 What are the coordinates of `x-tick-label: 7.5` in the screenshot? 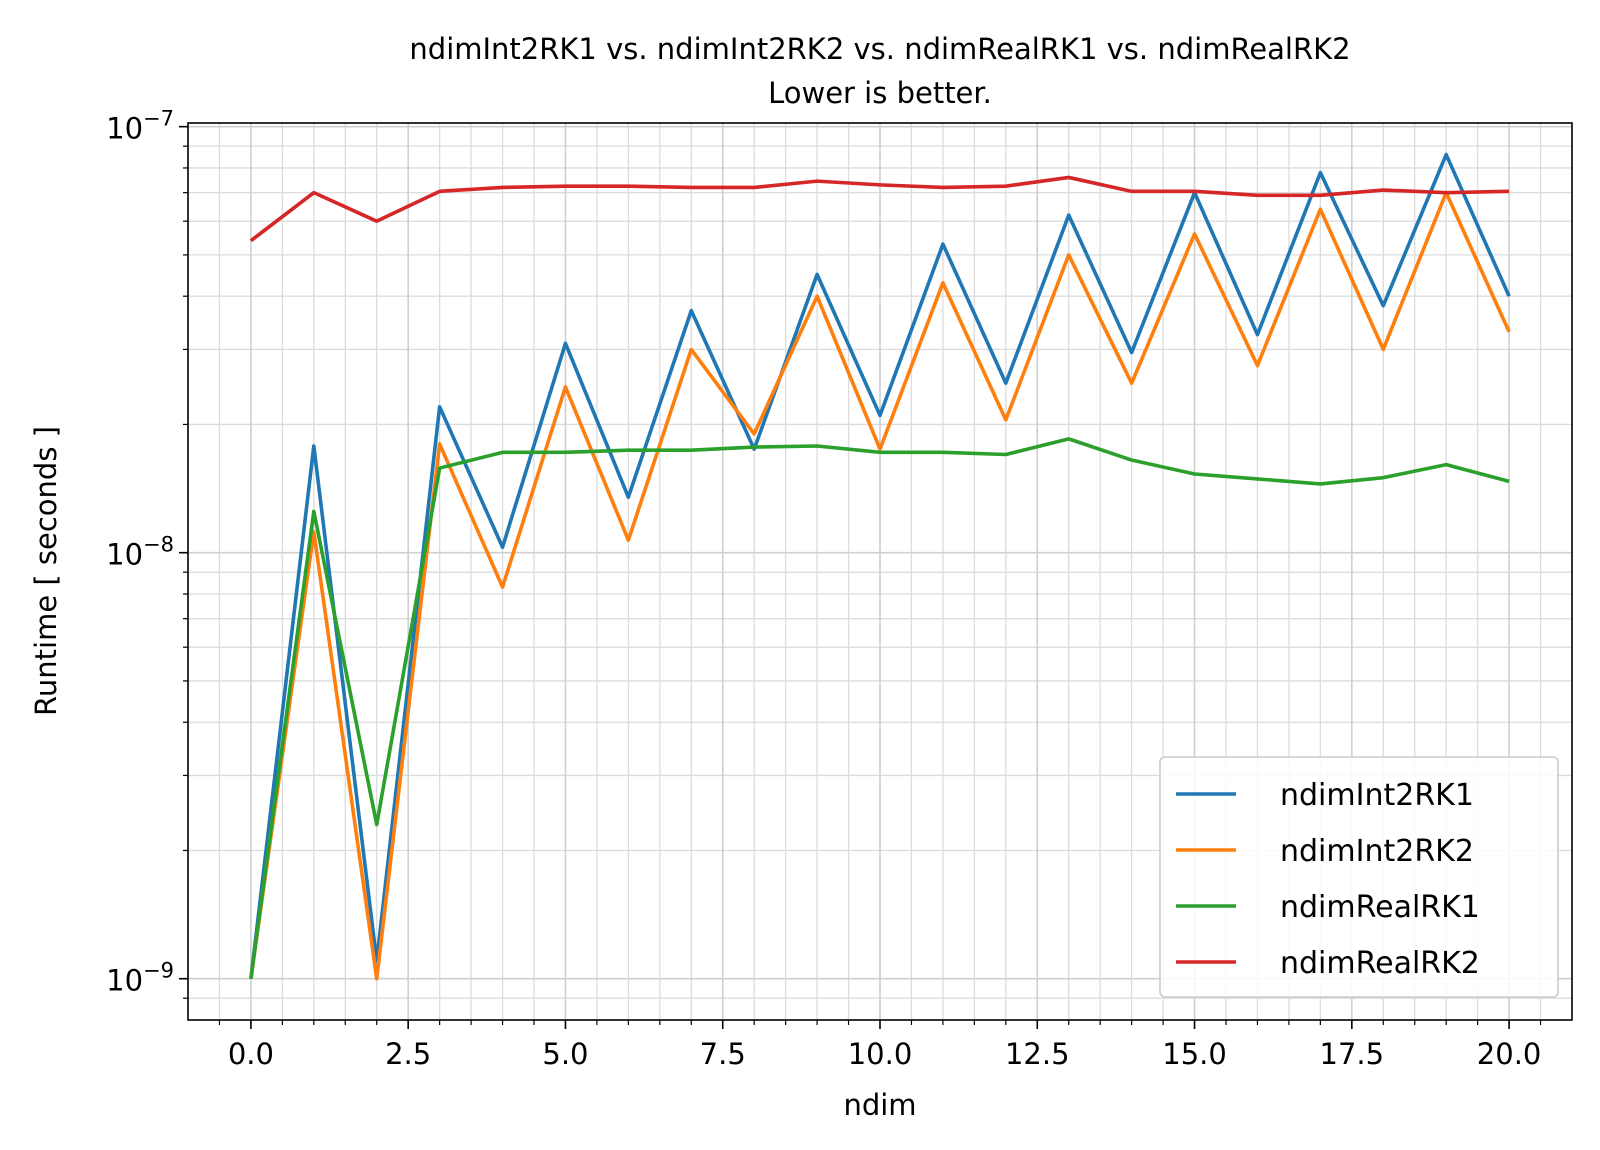 It's located at (723, 1054).